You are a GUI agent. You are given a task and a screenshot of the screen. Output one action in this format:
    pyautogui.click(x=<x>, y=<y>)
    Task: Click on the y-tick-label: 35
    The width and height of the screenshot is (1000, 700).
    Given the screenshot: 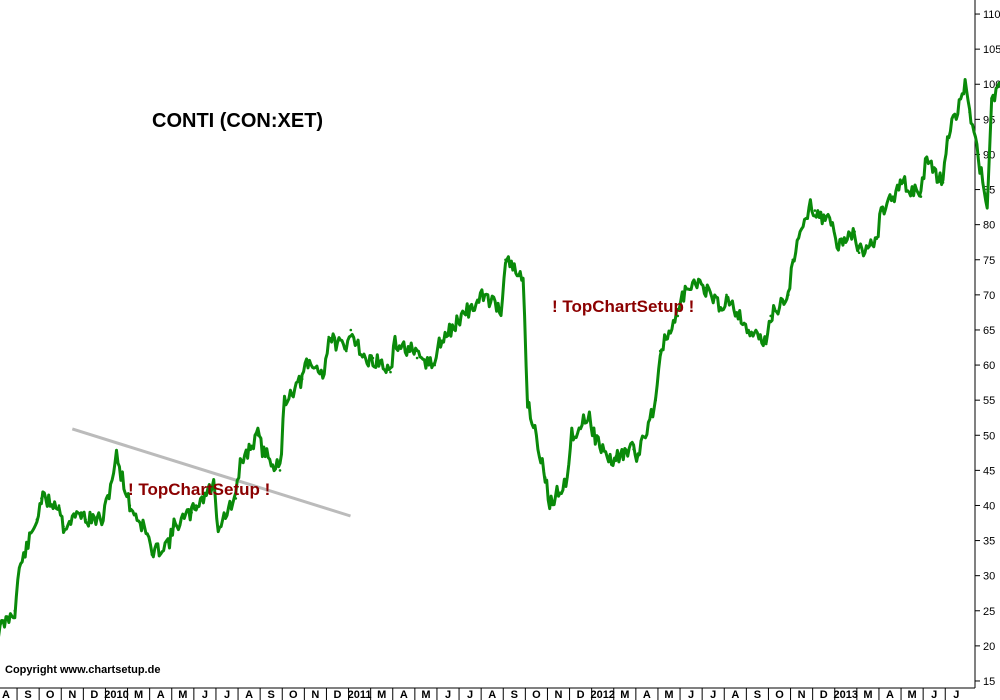 What is the action you would take?
    pyautogui.click(x=989, y=542)
    